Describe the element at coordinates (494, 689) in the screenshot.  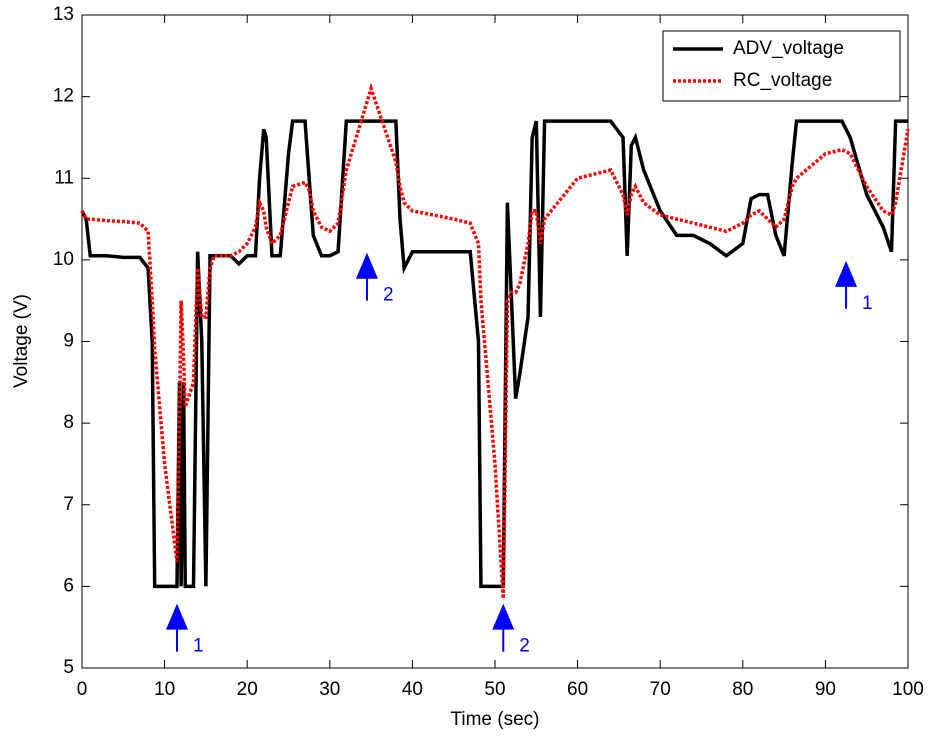
I see `x-tick-label: 50` at that location.